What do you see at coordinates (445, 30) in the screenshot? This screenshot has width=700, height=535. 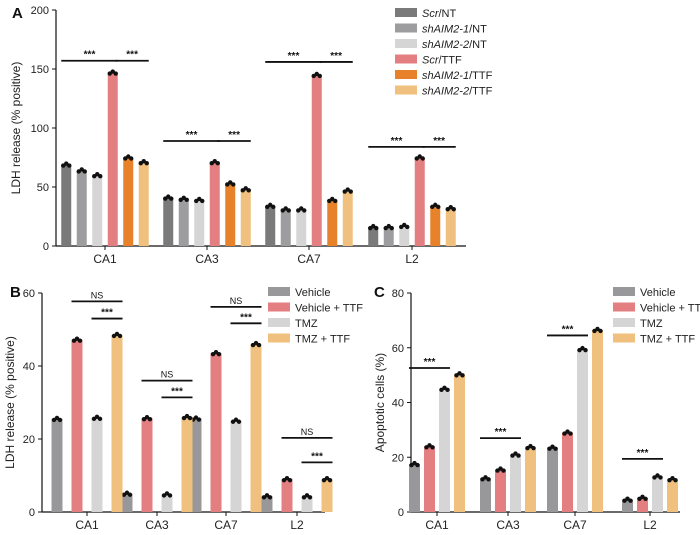 I see `legend-label-italic: shAIM2-1` at bounding box center [445, 30].